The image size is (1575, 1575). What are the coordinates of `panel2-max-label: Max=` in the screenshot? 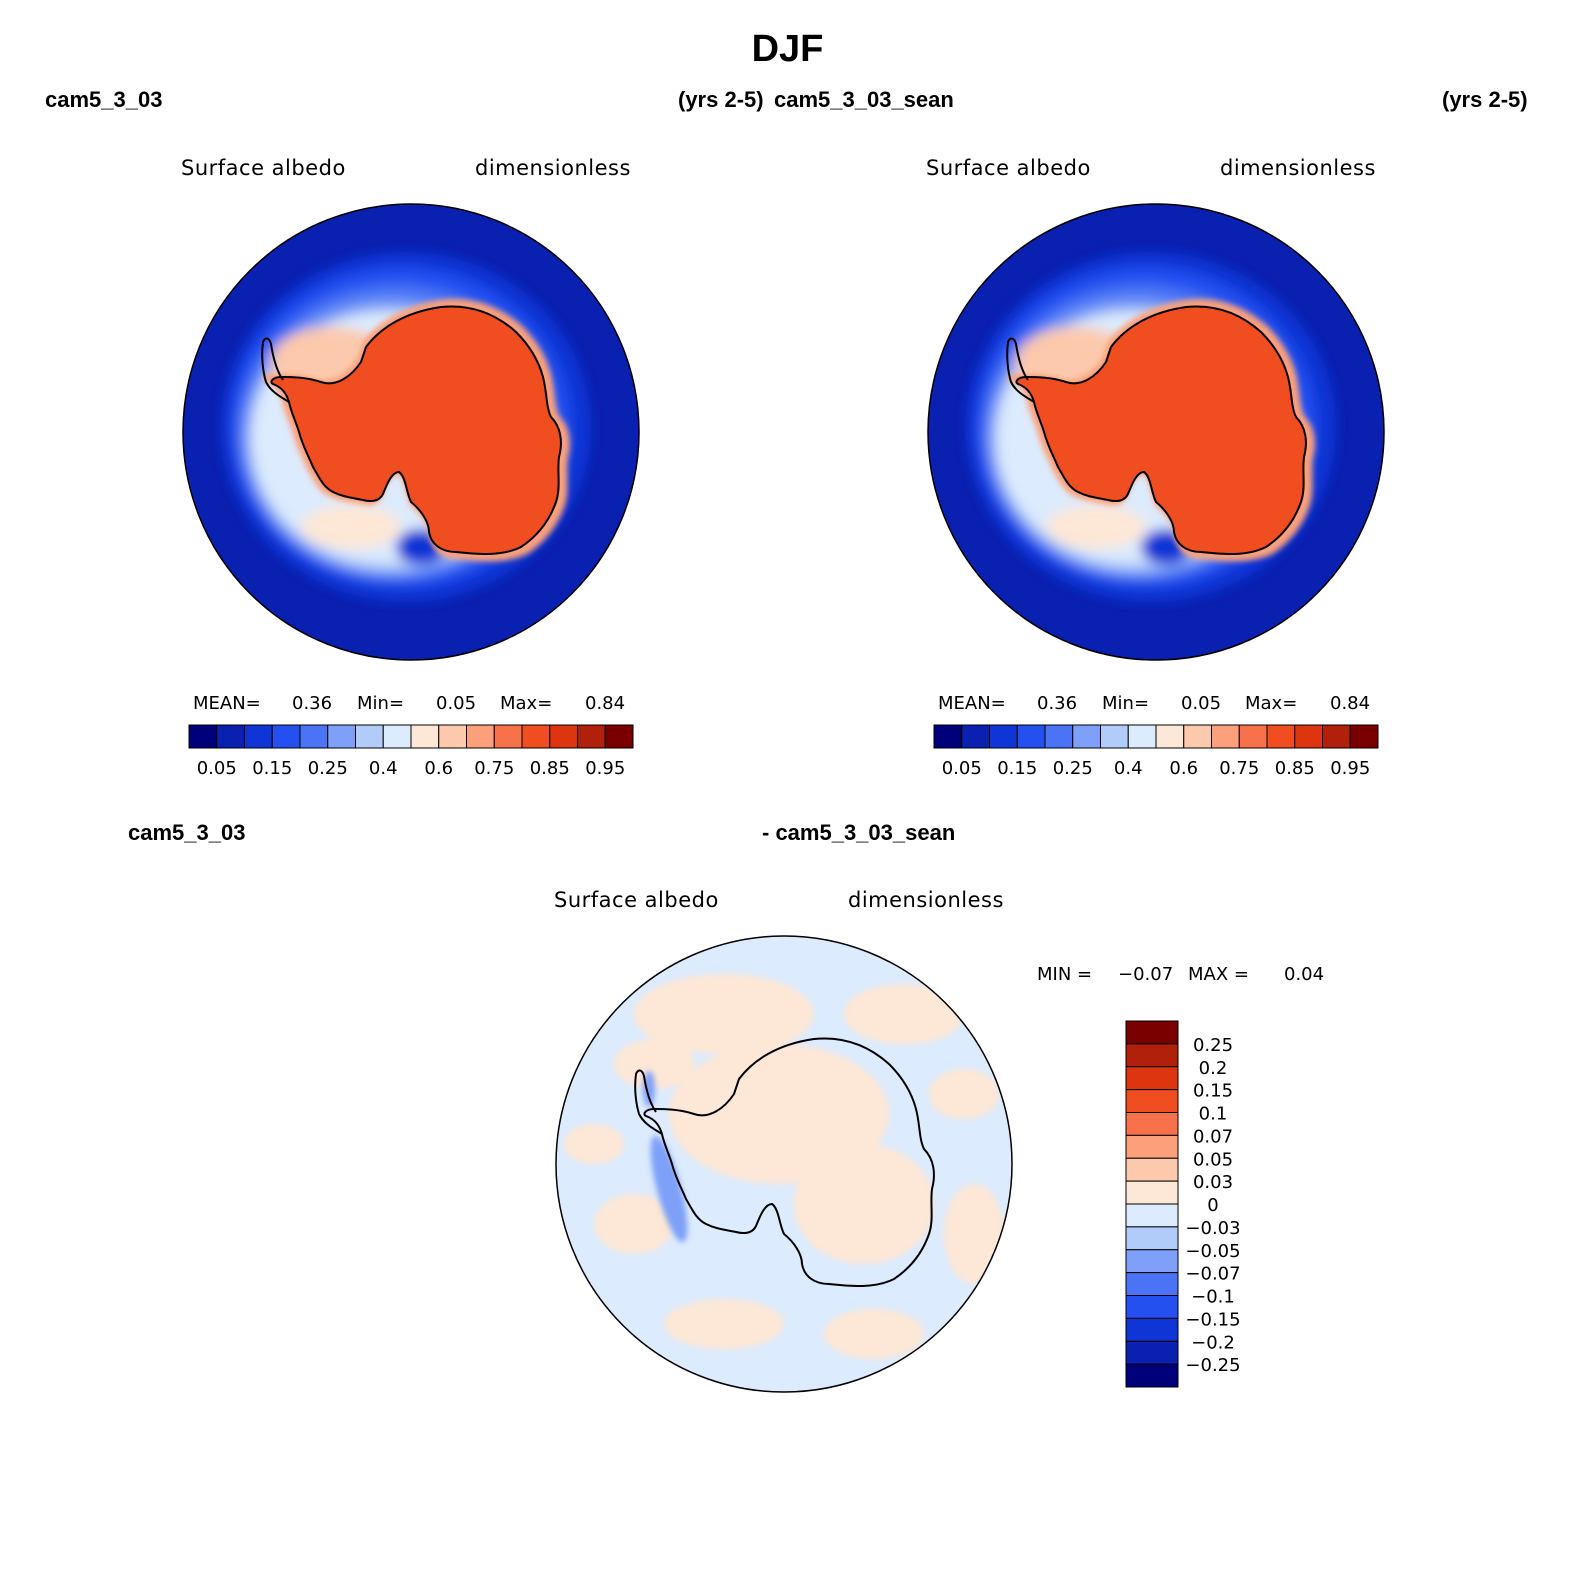 It's located at (1271, 703).